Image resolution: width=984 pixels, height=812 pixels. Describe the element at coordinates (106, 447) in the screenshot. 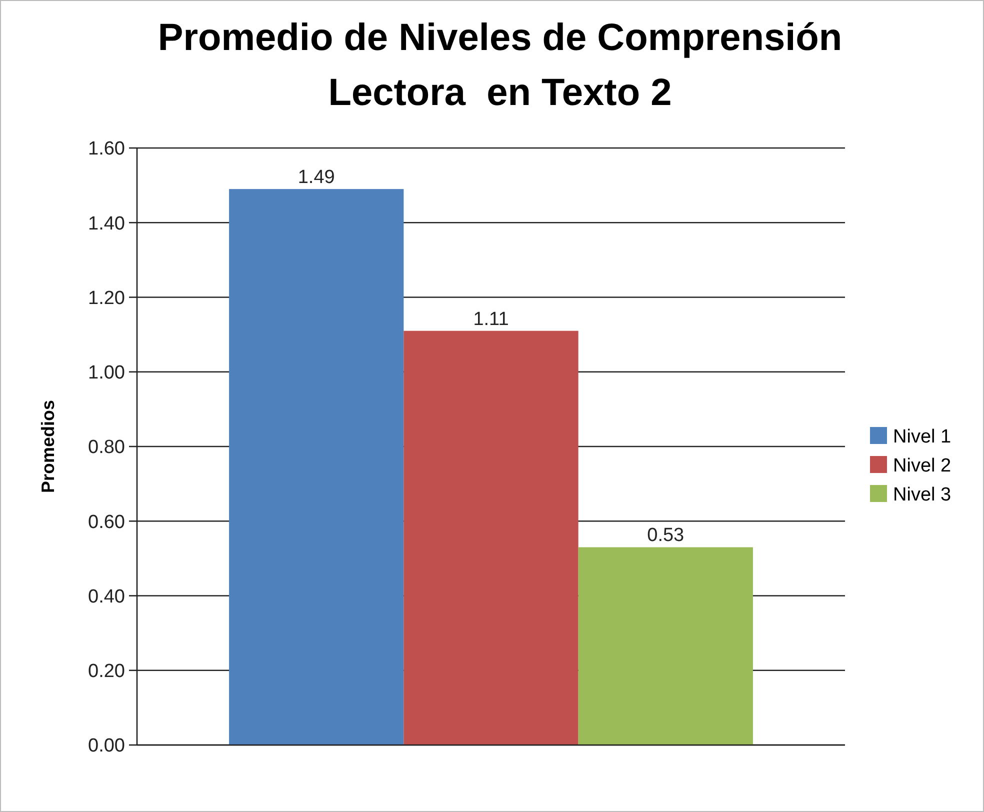

I see `y-tick-label: 0.80` at that location.